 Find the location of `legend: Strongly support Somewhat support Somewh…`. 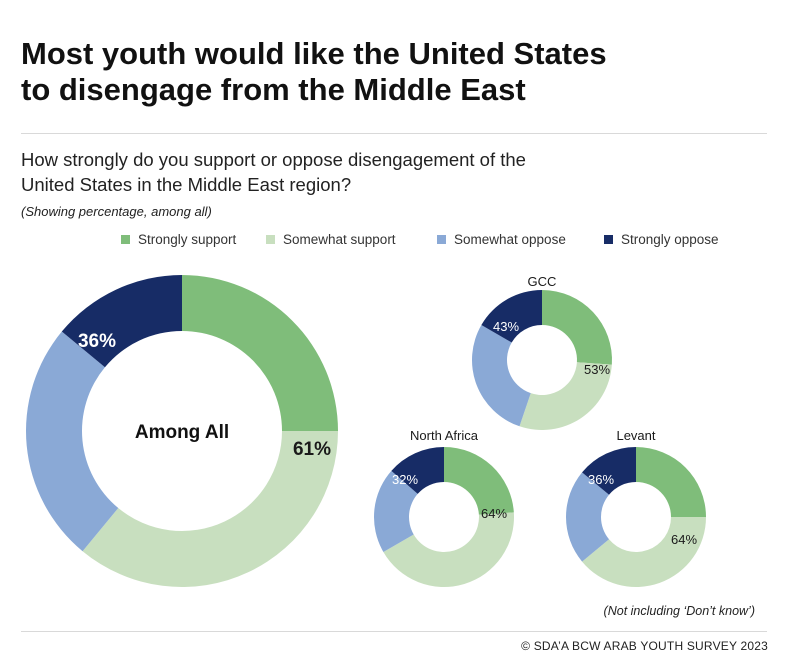

legend: Strongly support Somewhat support Somewh… is located at coordinates (395, 242).